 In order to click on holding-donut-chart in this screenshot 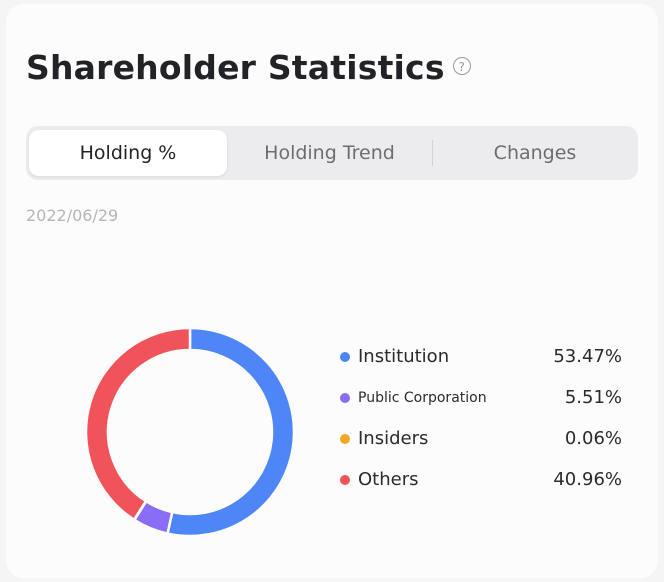, I will do `click(190, 432)`.